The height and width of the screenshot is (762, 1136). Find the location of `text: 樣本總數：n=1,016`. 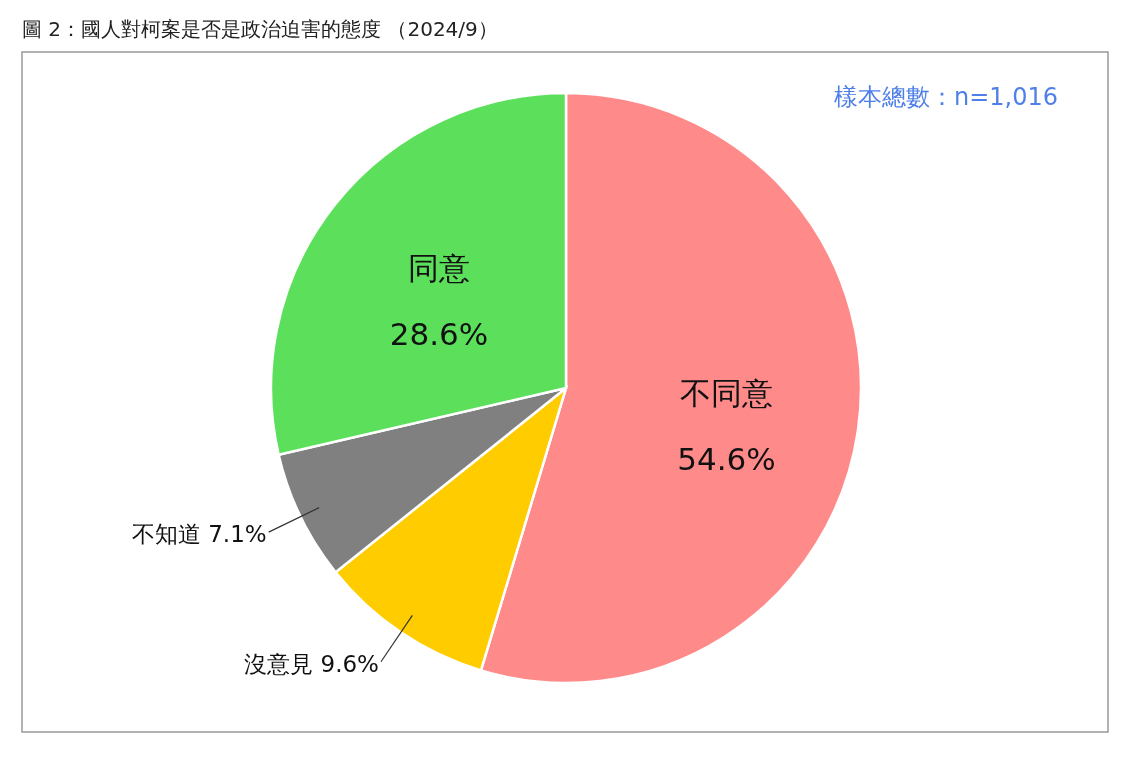

text: 樣本總數：n=1,016 is located at coordinates (945, 97).